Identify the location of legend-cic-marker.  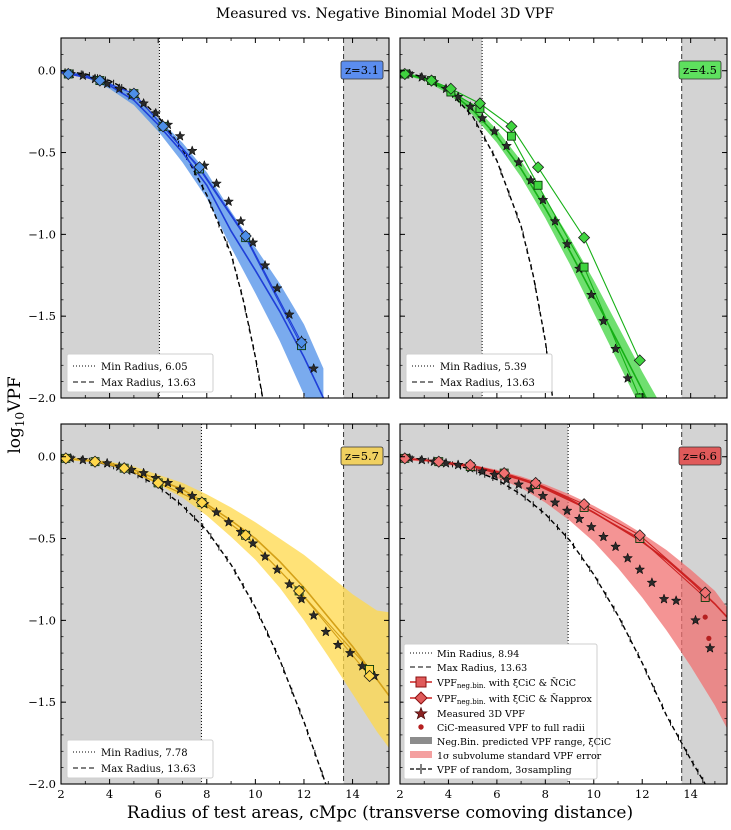
(421, 727).